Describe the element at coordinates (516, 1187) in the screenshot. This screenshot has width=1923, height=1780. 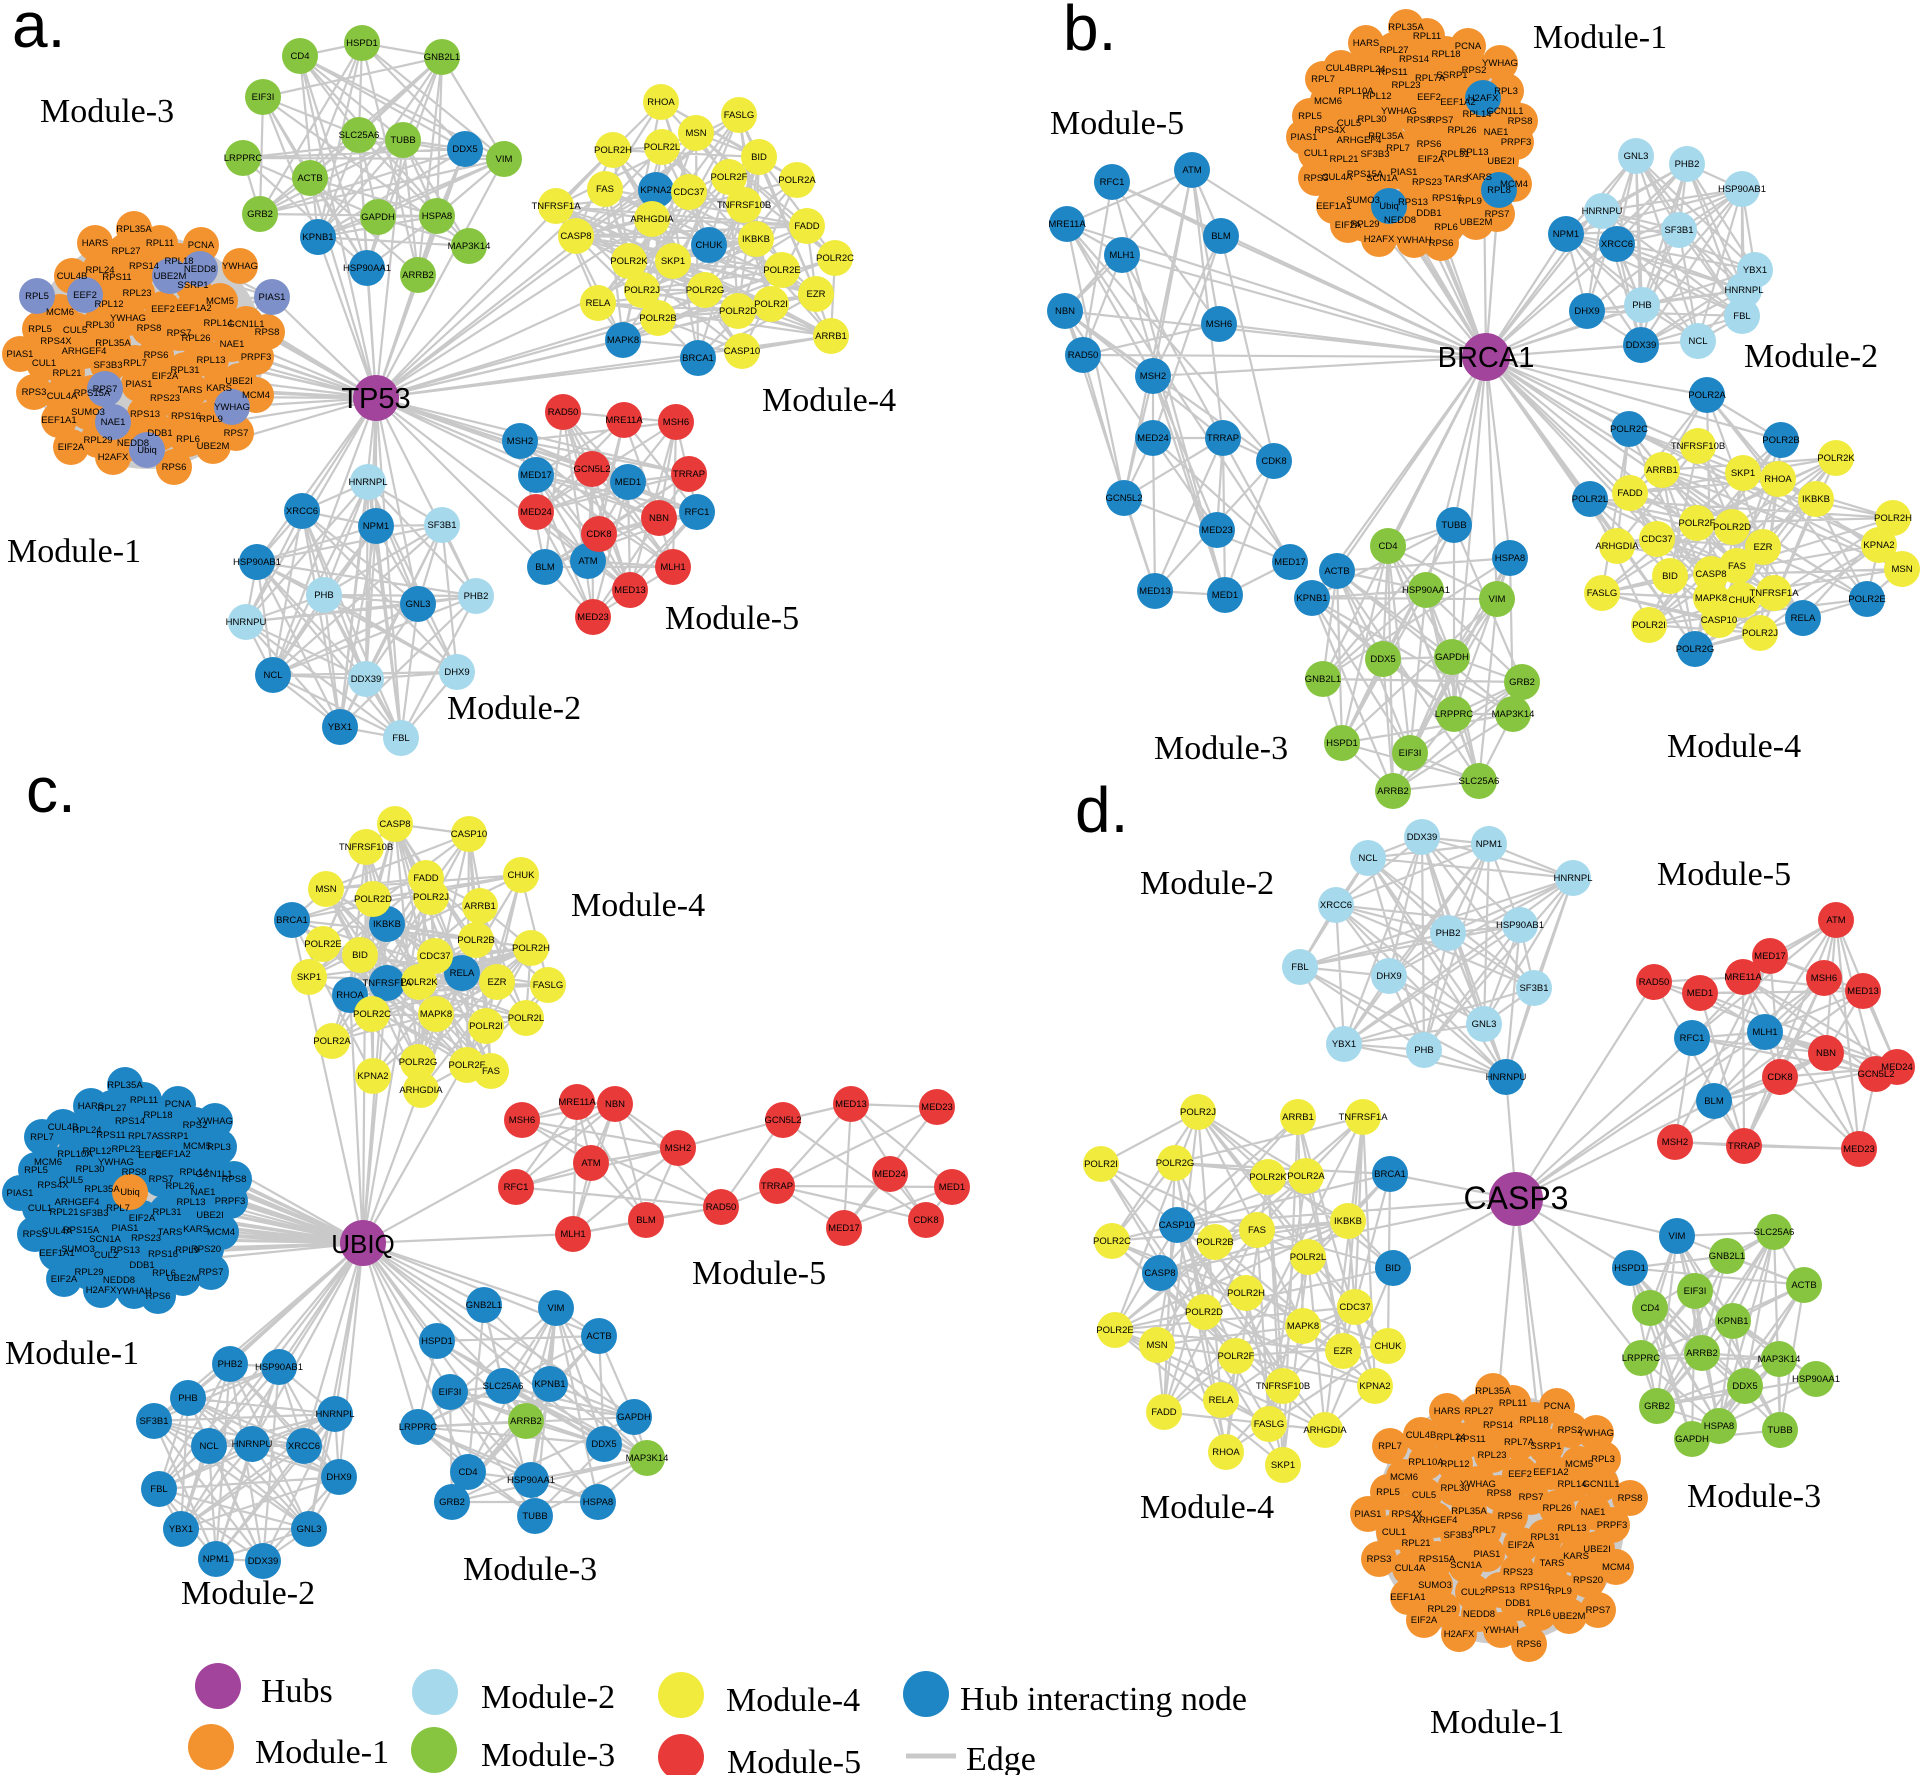
I see `svg-text: RFC1` at that location.